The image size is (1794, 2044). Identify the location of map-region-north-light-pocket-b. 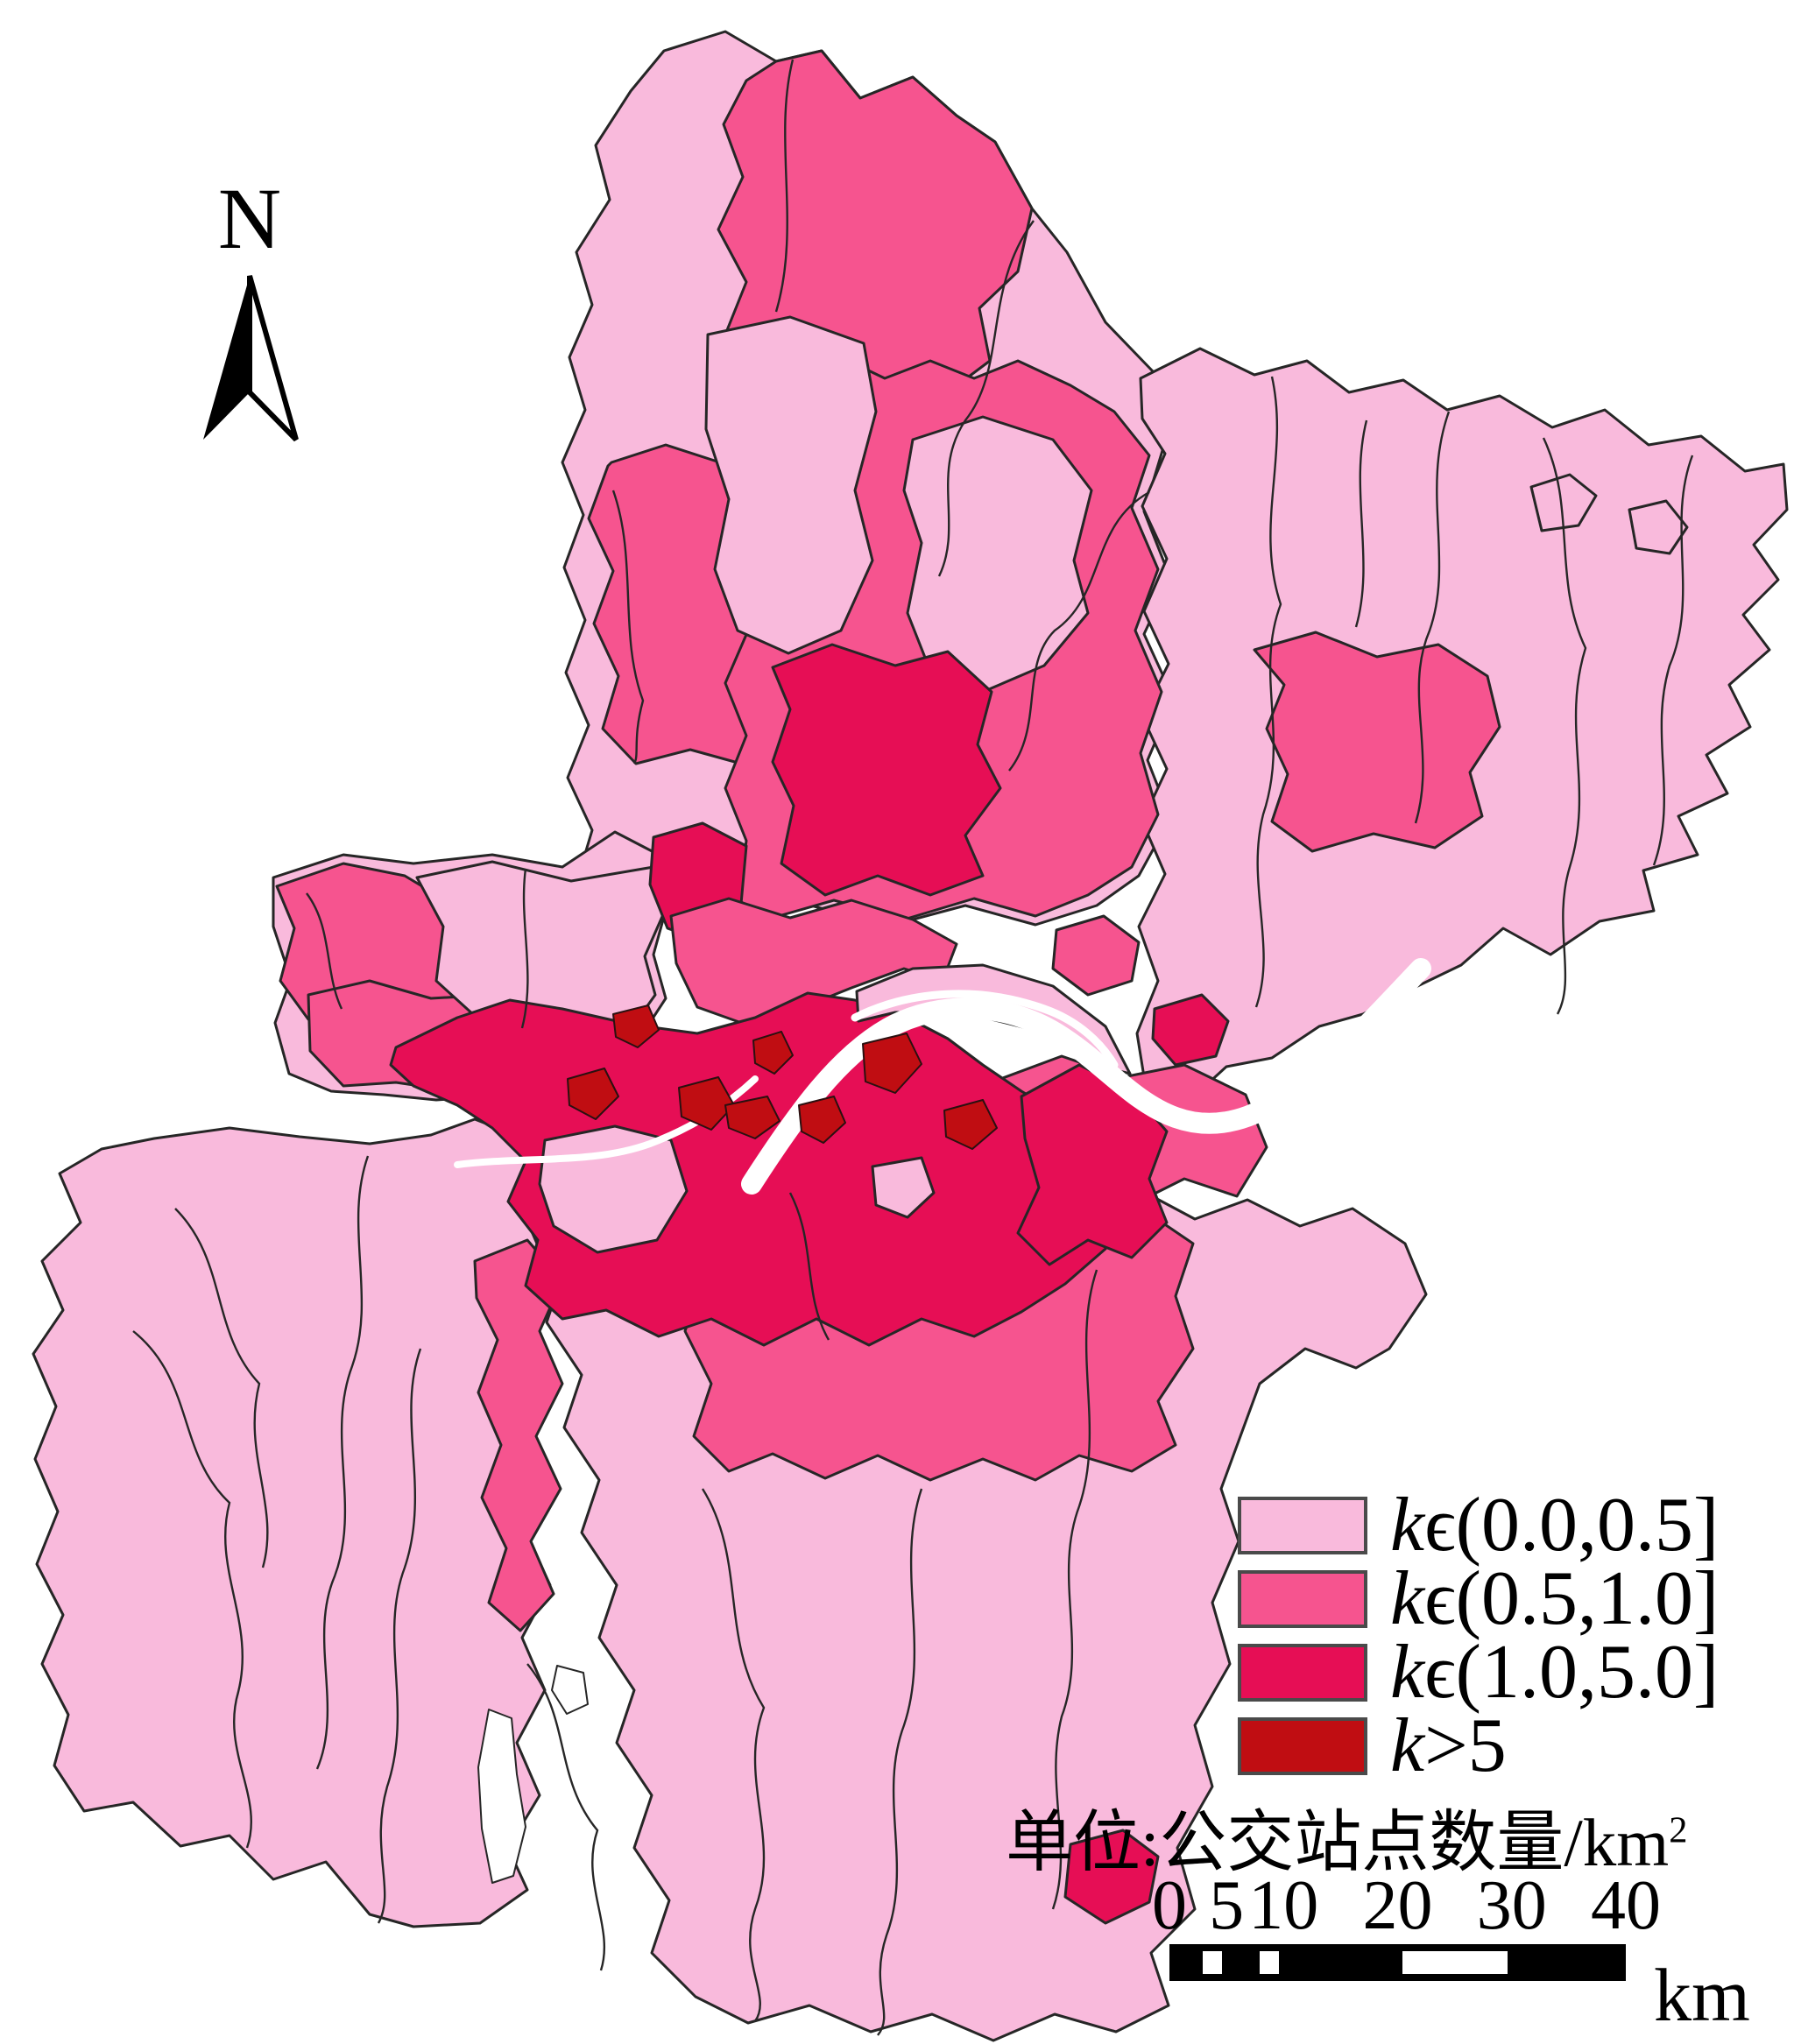
(997, 554).